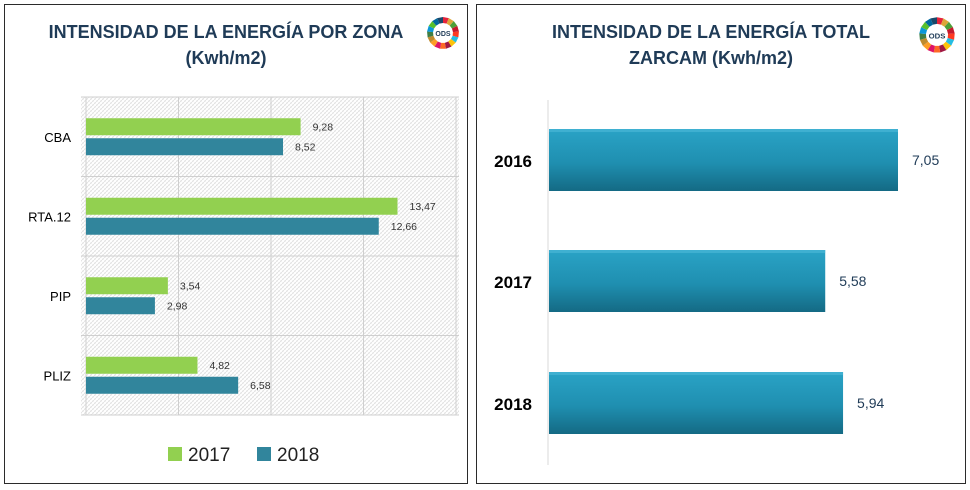 The image size is (970, 490). Describe the element at coordinates (162, 385) in the screenshot. I see `bar-2018-PLIZ` at that location.